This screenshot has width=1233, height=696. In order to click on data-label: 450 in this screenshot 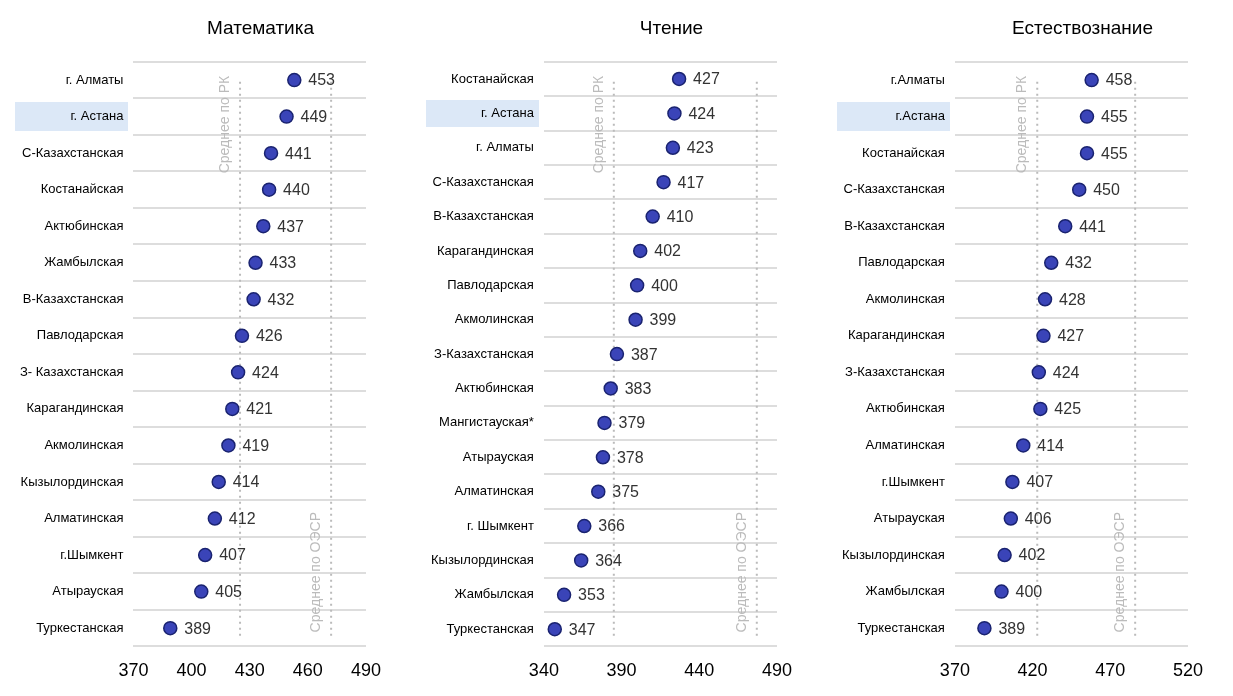, I will do `click(1107, 190)`.